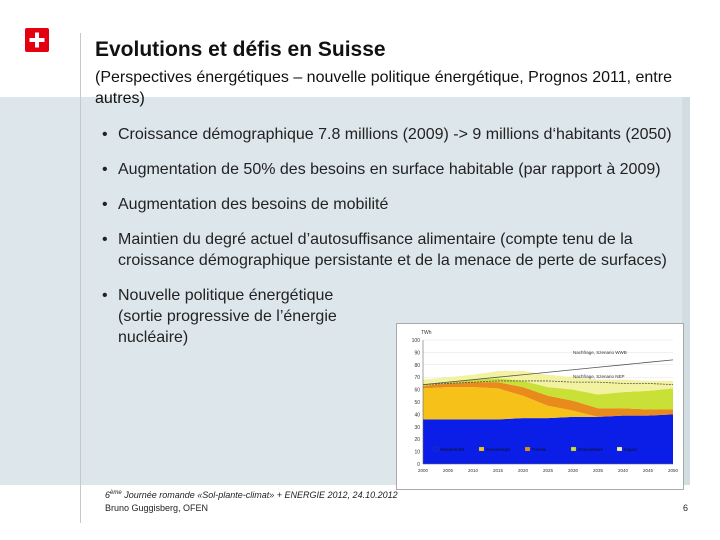  Describe the element at coordinates (80, 278) in the screenshot. I see `vertical-divider` at that location.